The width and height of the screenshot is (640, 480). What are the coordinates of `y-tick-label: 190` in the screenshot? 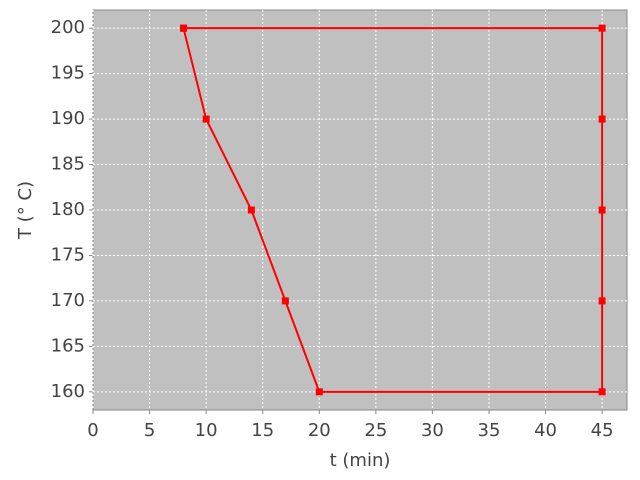 It's located at (68, 118).